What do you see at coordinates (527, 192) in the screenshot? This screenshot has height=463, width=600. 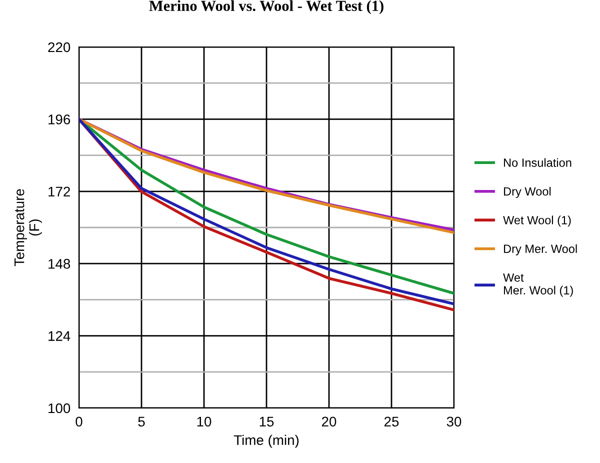 I see `legend-label: Dry Wool` at bounding box center [527, 192].